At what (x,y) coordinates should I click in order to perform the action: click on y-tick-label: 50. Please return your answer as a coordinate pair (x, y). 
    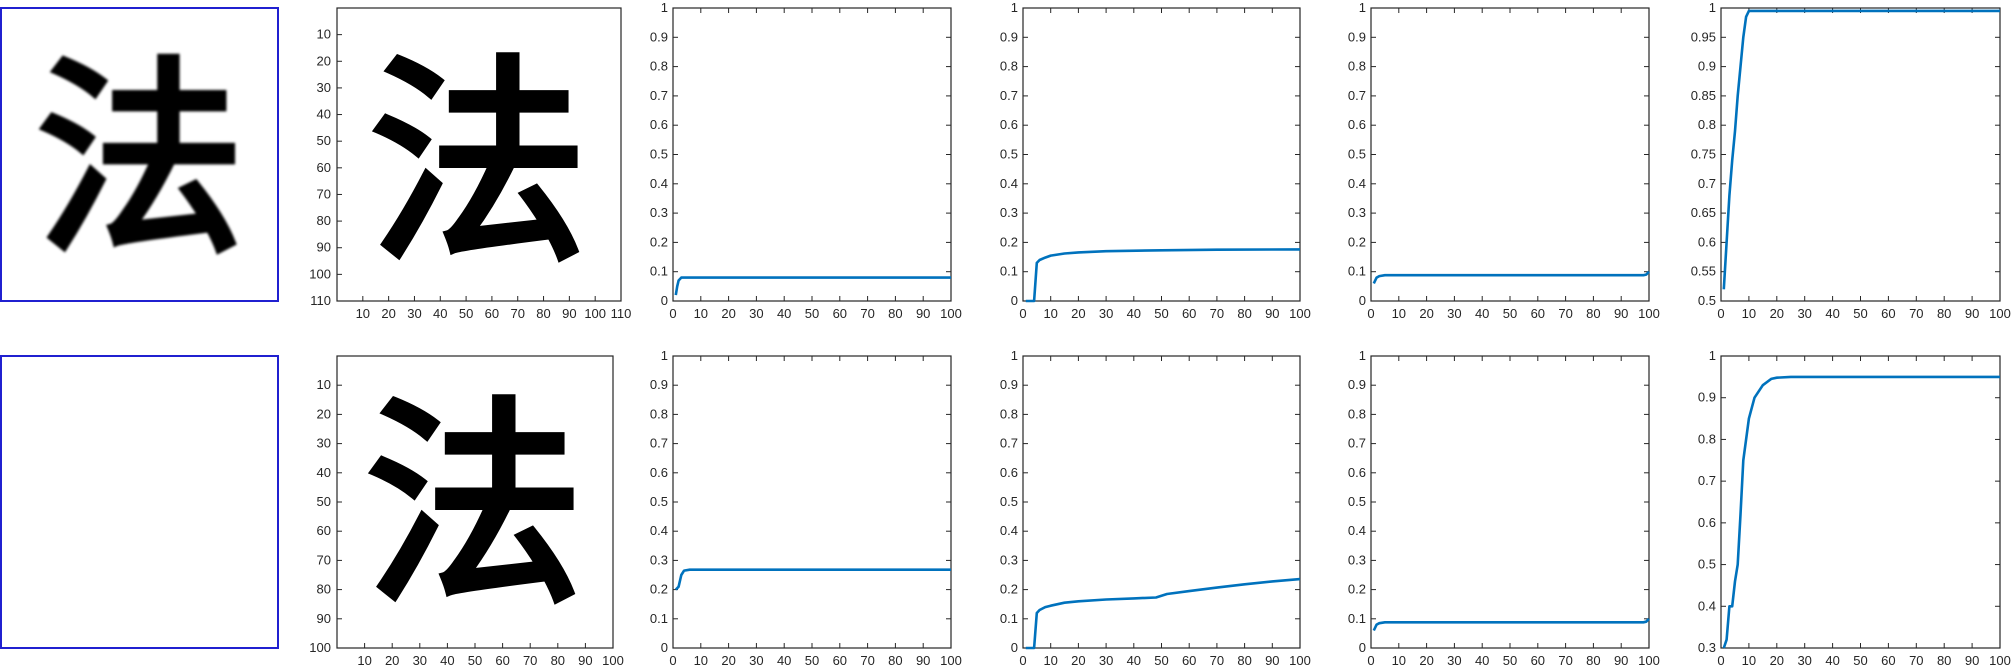
    Looking at the image, I should click on (324, 501).